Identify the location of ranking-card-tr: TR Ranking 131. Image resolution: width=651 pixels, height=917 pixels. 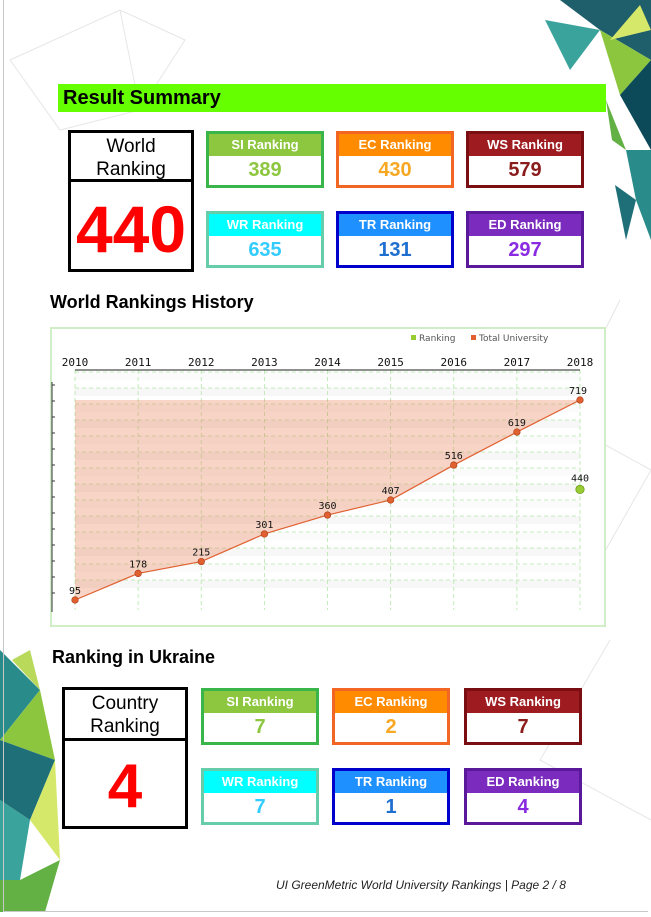
(395, 239).